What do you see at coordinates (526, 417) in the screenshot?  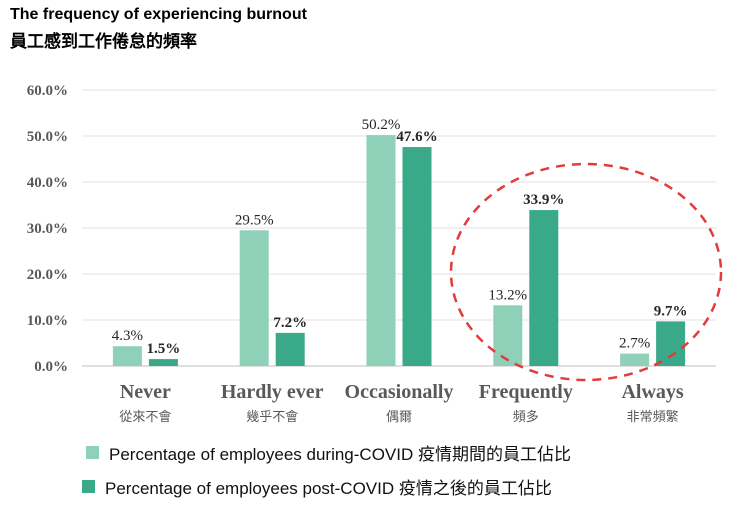 I see `x-tick-label-chinese: 頻多` at bounding box center [526, 417].